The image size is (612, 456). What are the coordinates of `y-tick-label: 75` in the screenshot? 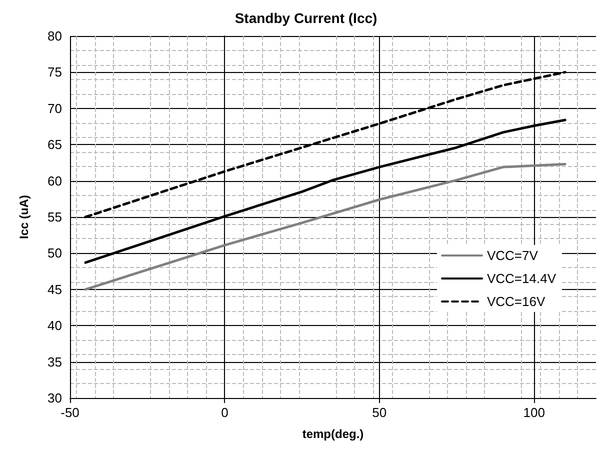 It's located at (55, 72).